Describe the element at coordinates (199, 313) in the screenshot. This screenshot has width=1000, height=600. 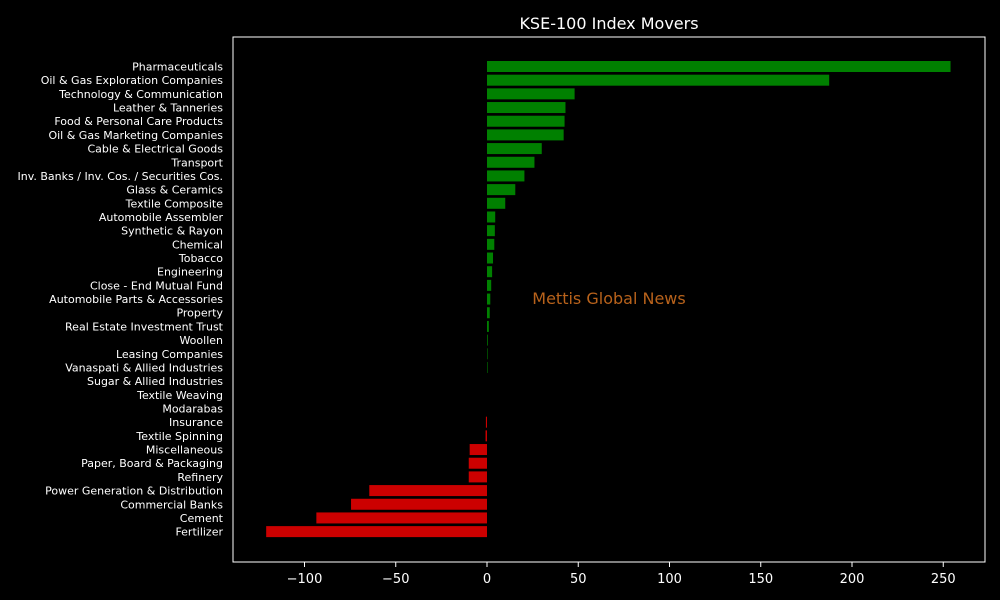
I see `category-label-18: Property` at that location.